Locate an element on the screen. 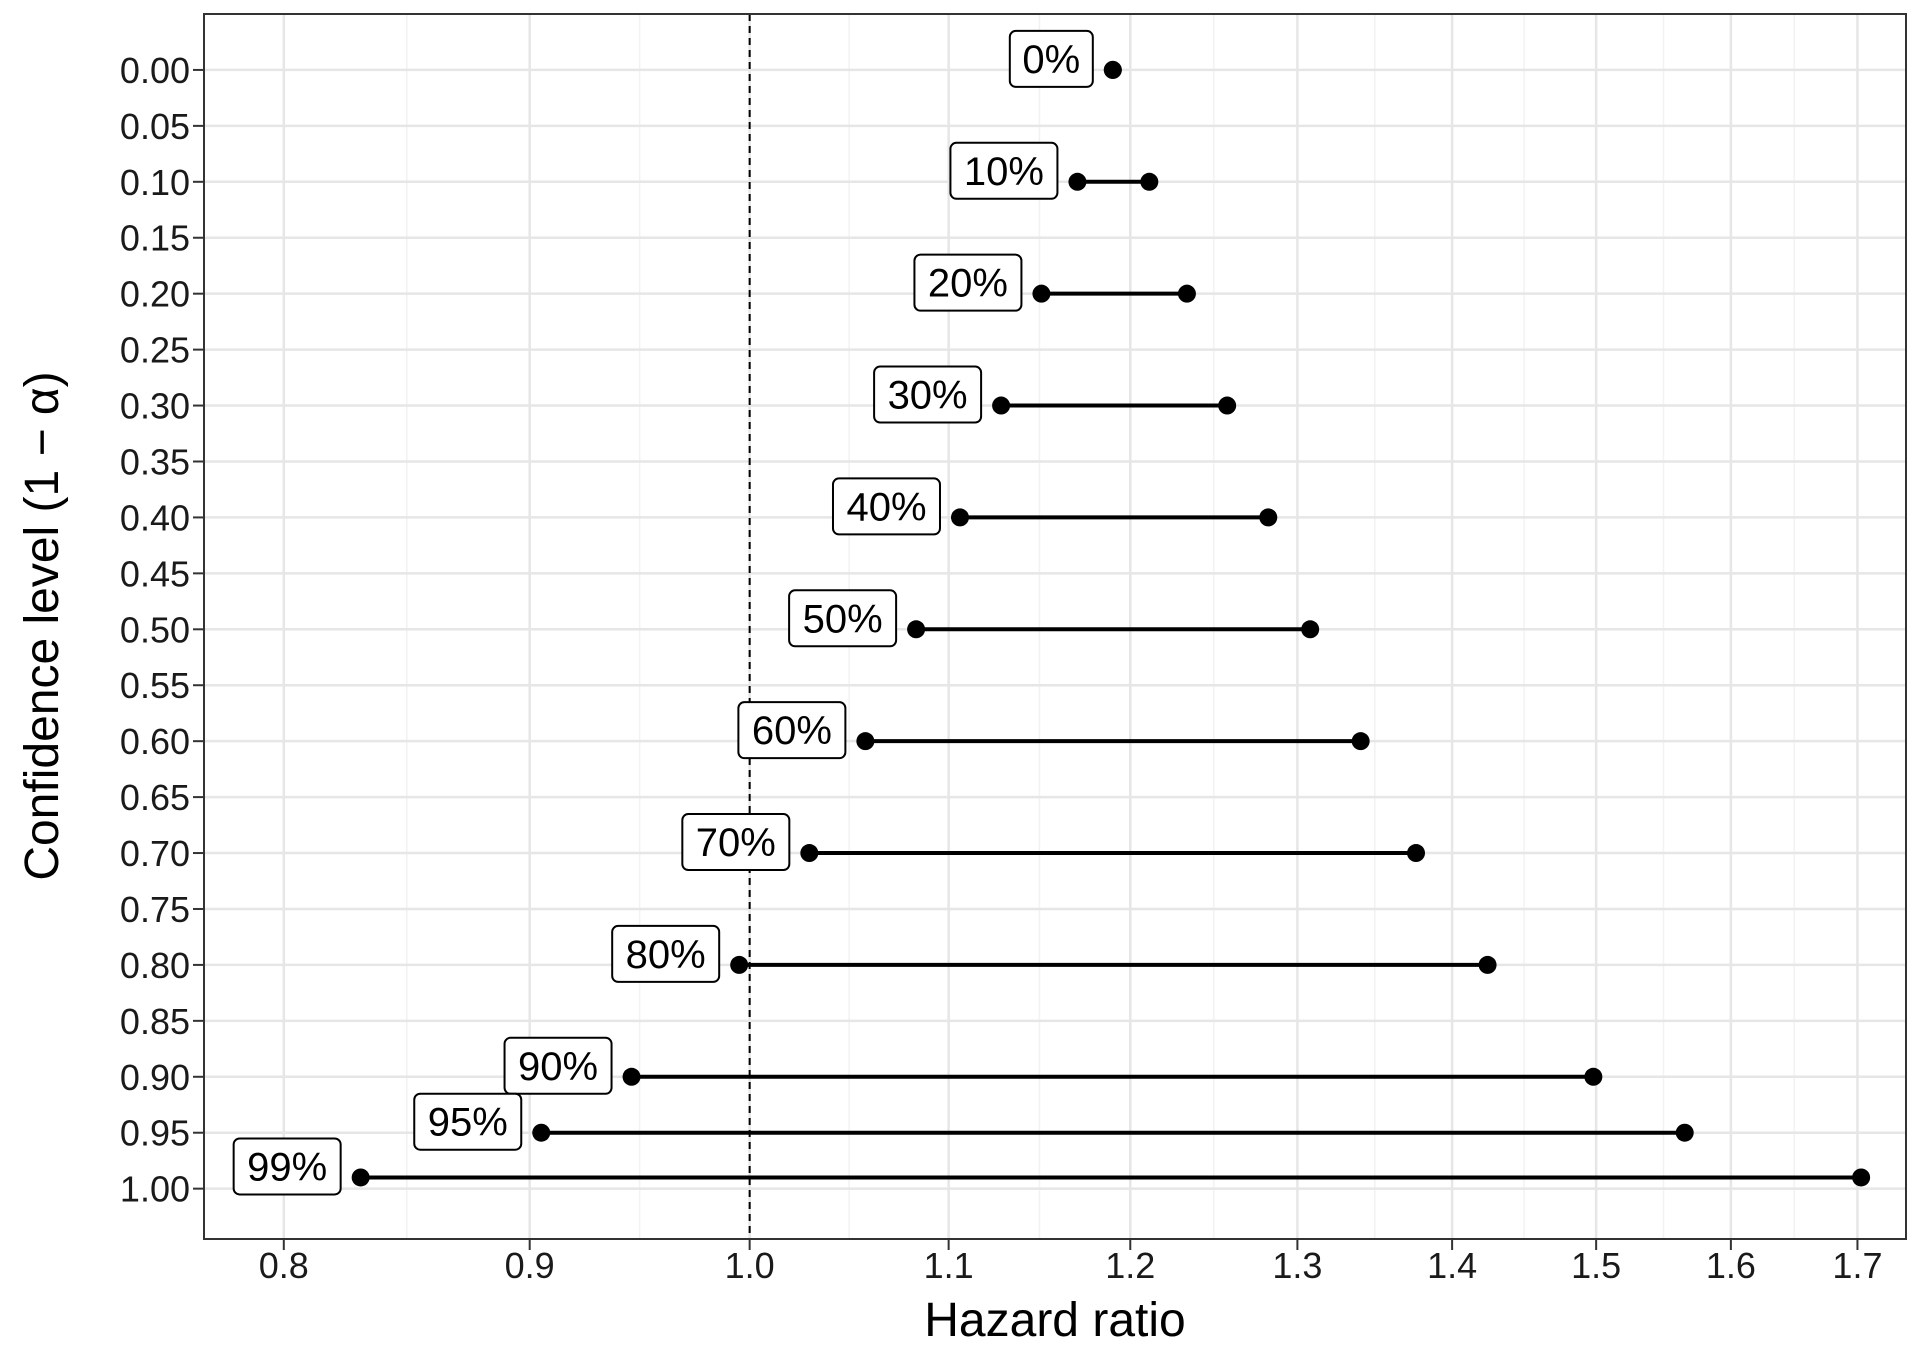  y-tick-label: 0.95 is located at coordinates (155, 1133).